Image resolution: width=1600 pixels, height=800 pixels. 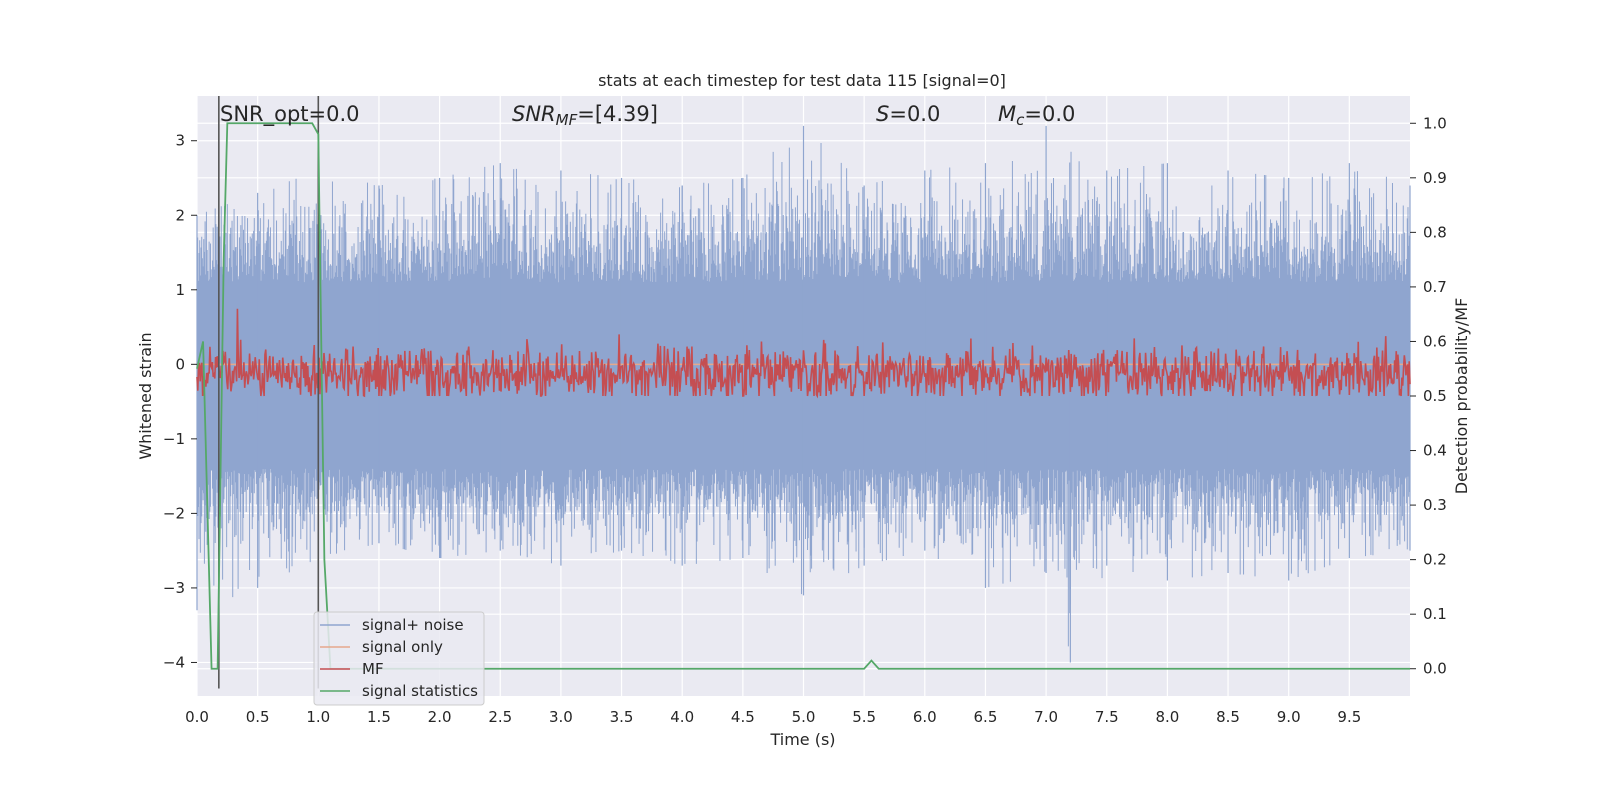 What do you see at coordinates (1049, 114) in the screenshot?
I see `annotation-mc-value: =0.0` at bounding box center [1049, 114].